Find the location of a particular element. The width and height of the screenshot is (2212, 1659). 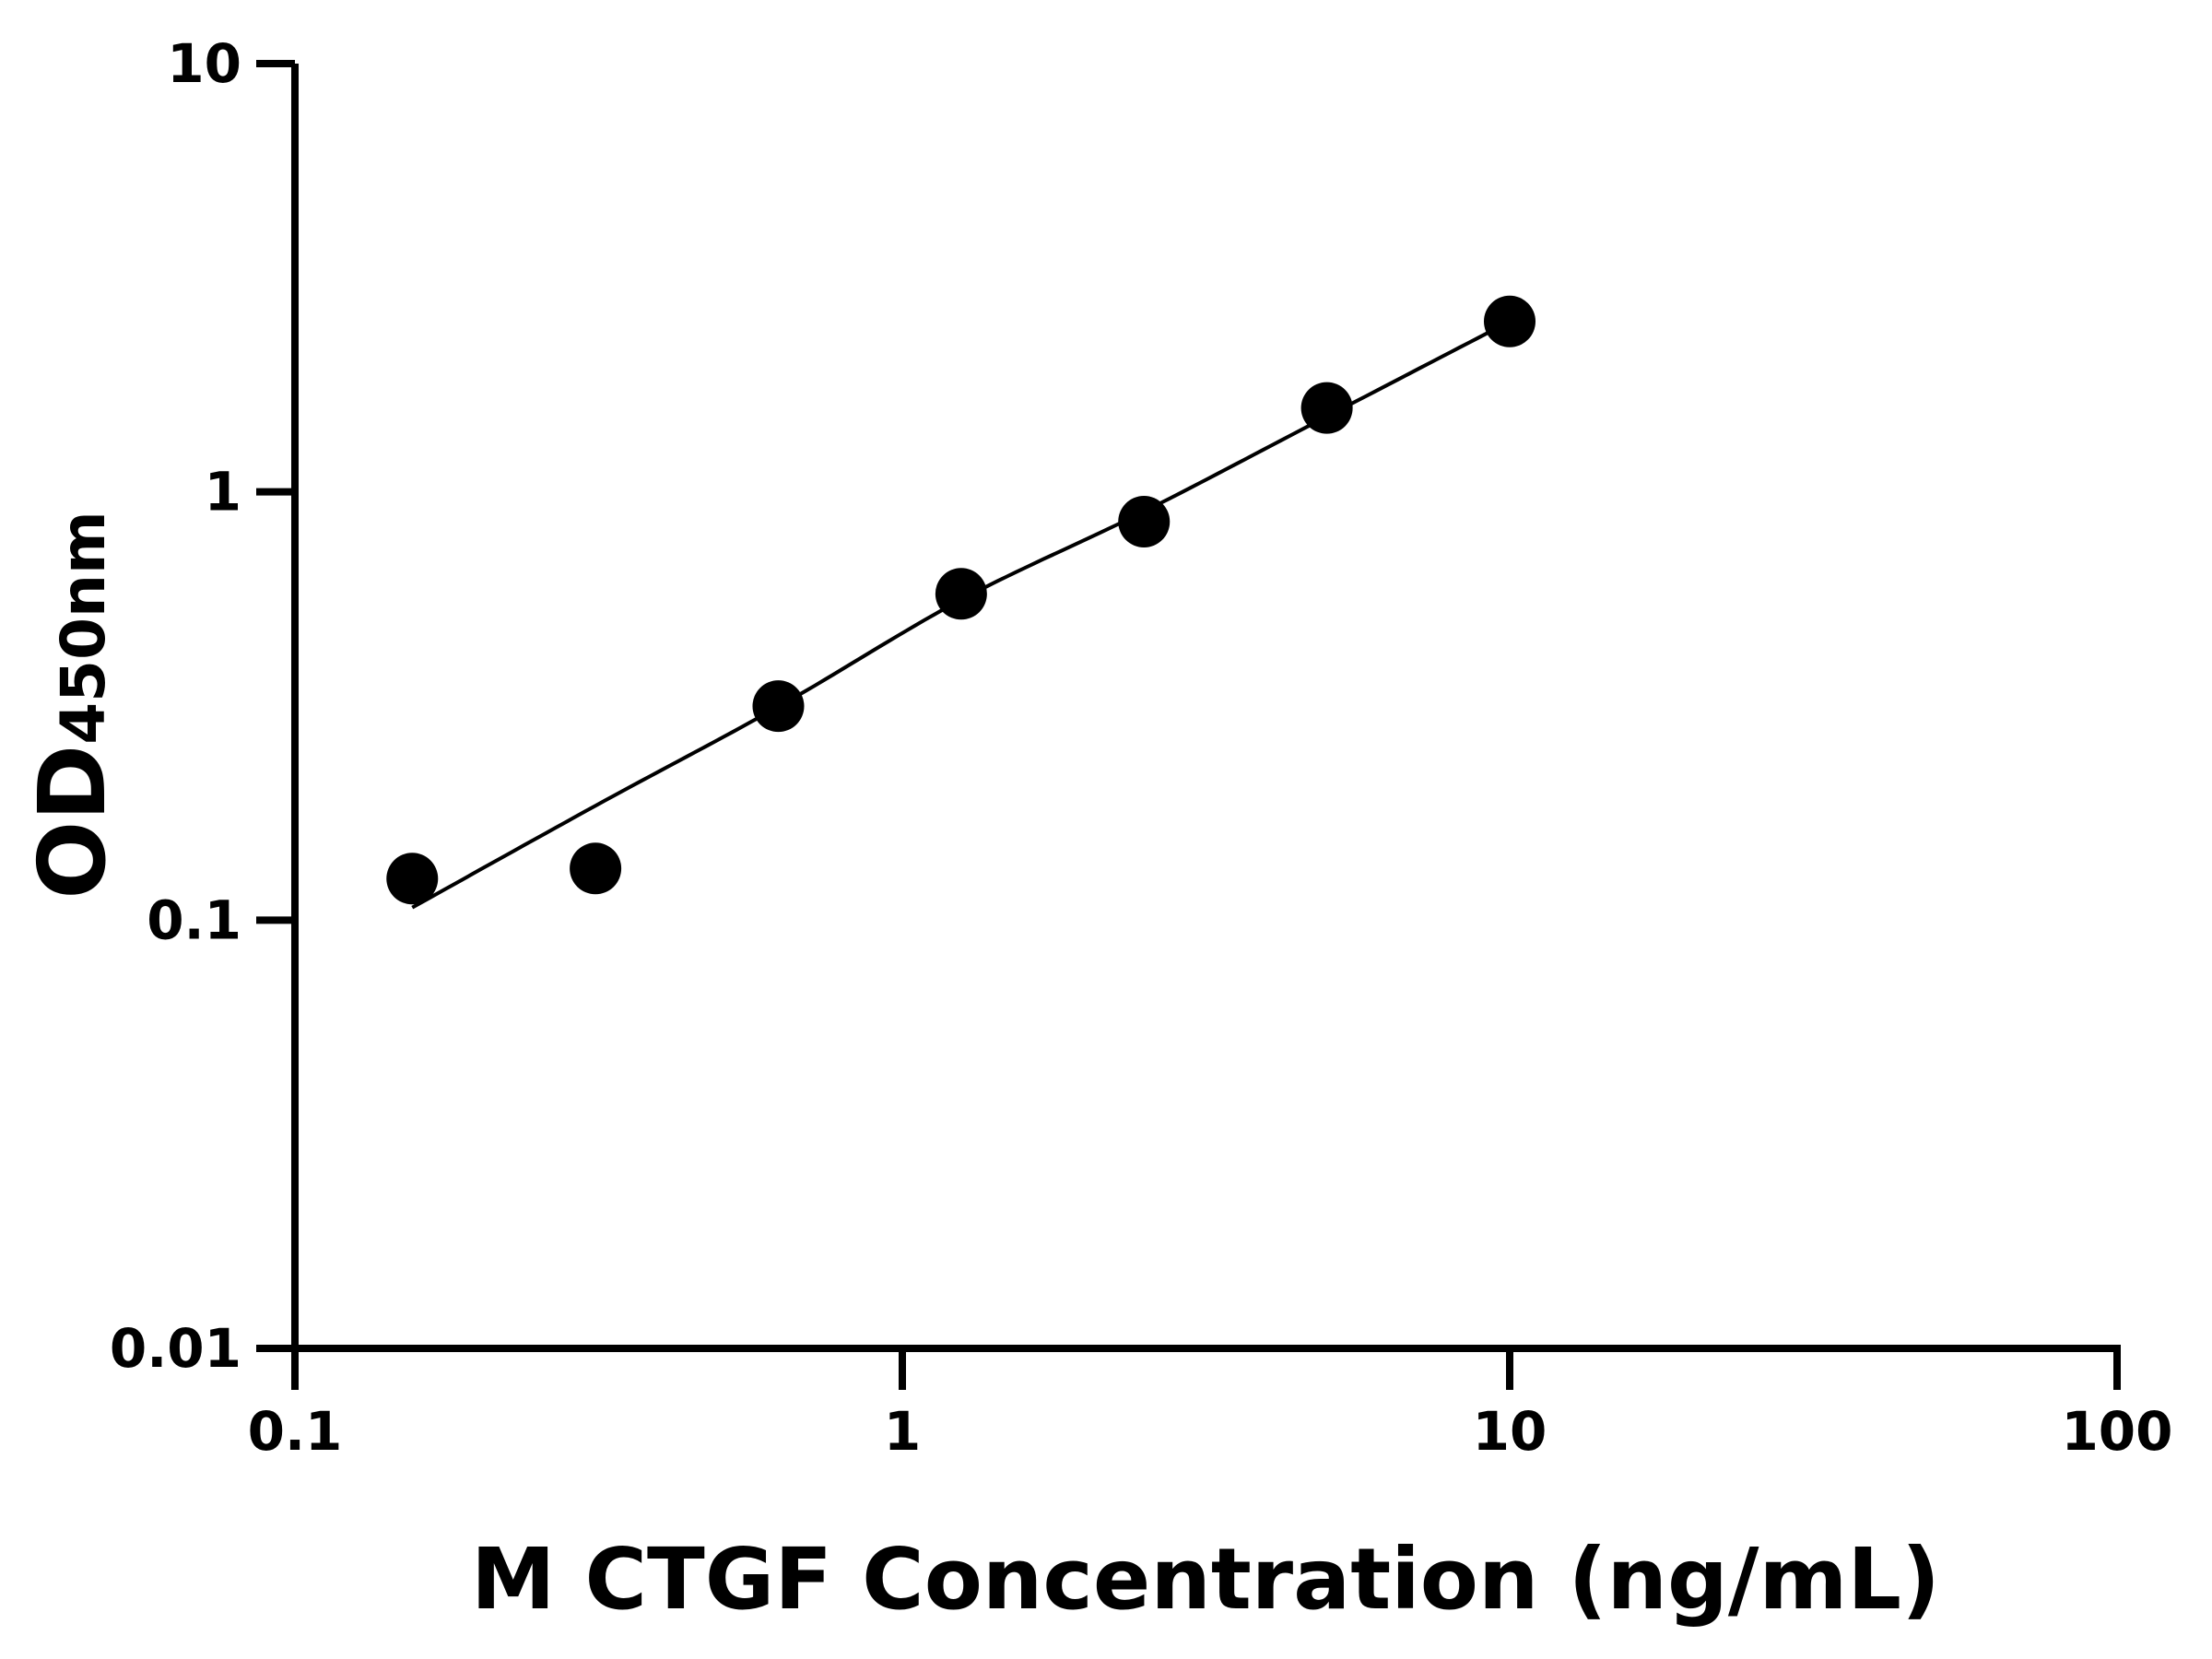

y-tick-label: 1 is located at coordinates (223, 492).